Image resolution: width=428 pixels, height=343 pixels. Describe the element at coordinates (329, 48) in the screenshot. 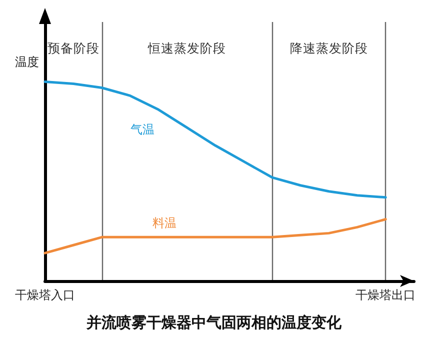

I see `text: 降速蒸发阶段` at that location.